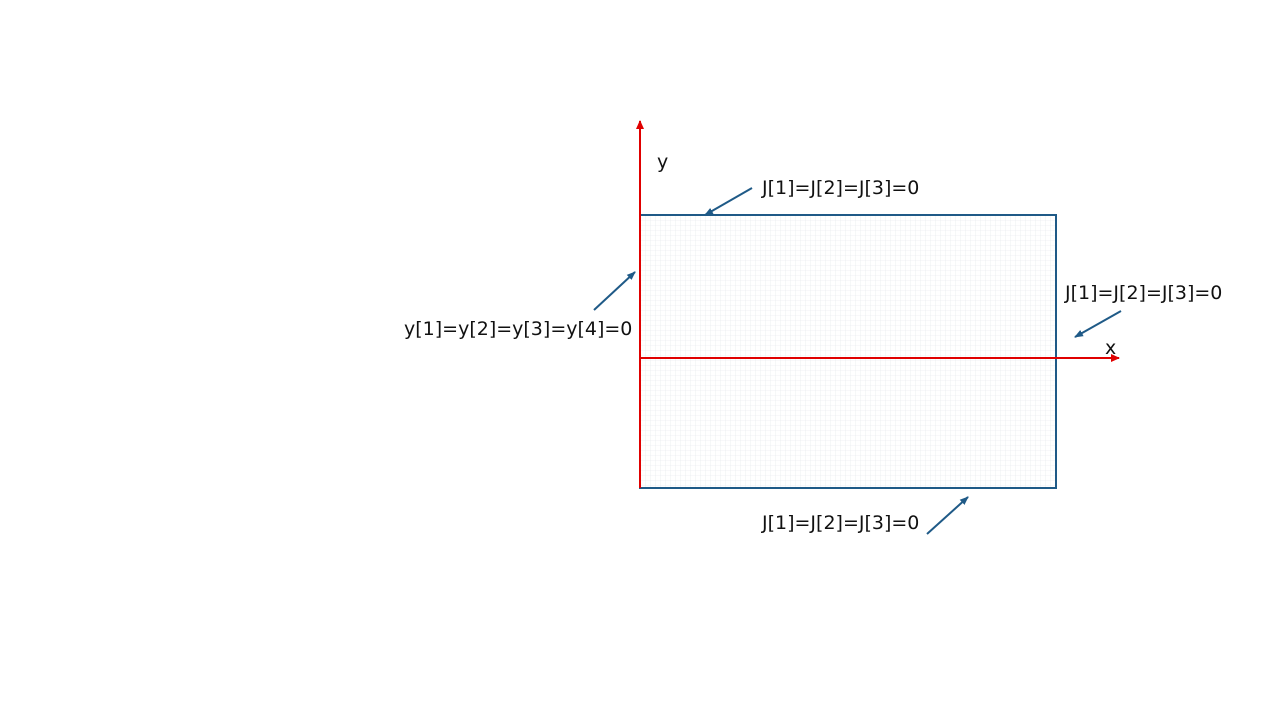 The height and width of the screenshot is (720, 1280). Describe the element at coordinates (1144, 293) in the screenshot. I see `right-boundary-condition: J[1]=J[2]=J[3]=0` at that location.